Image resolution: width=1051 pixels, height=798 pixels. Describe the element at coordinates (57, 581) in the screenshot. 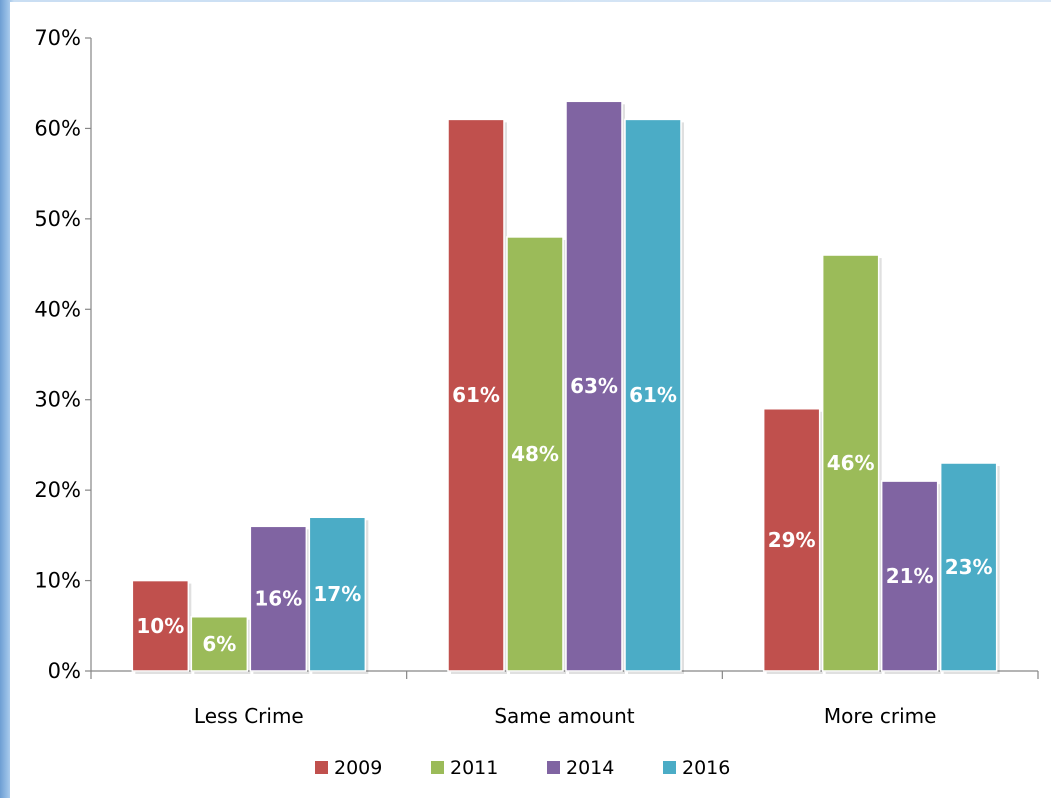

I see `y-tick-label: 10%` at that location.